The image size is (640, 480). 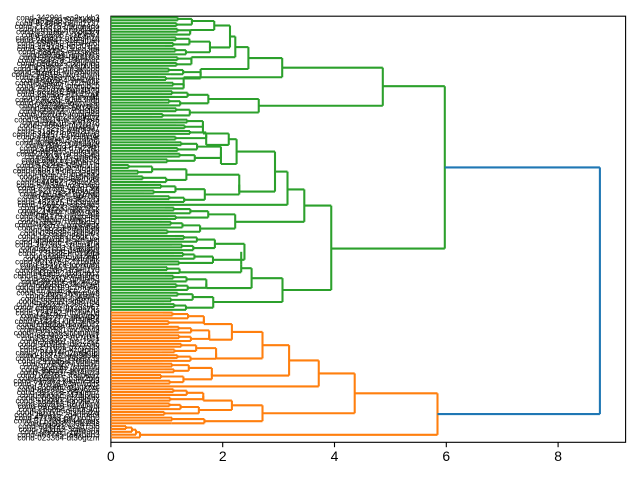 I want to click on svg-text: cond-747016-63pnwdds, so click(x=57, y=383).